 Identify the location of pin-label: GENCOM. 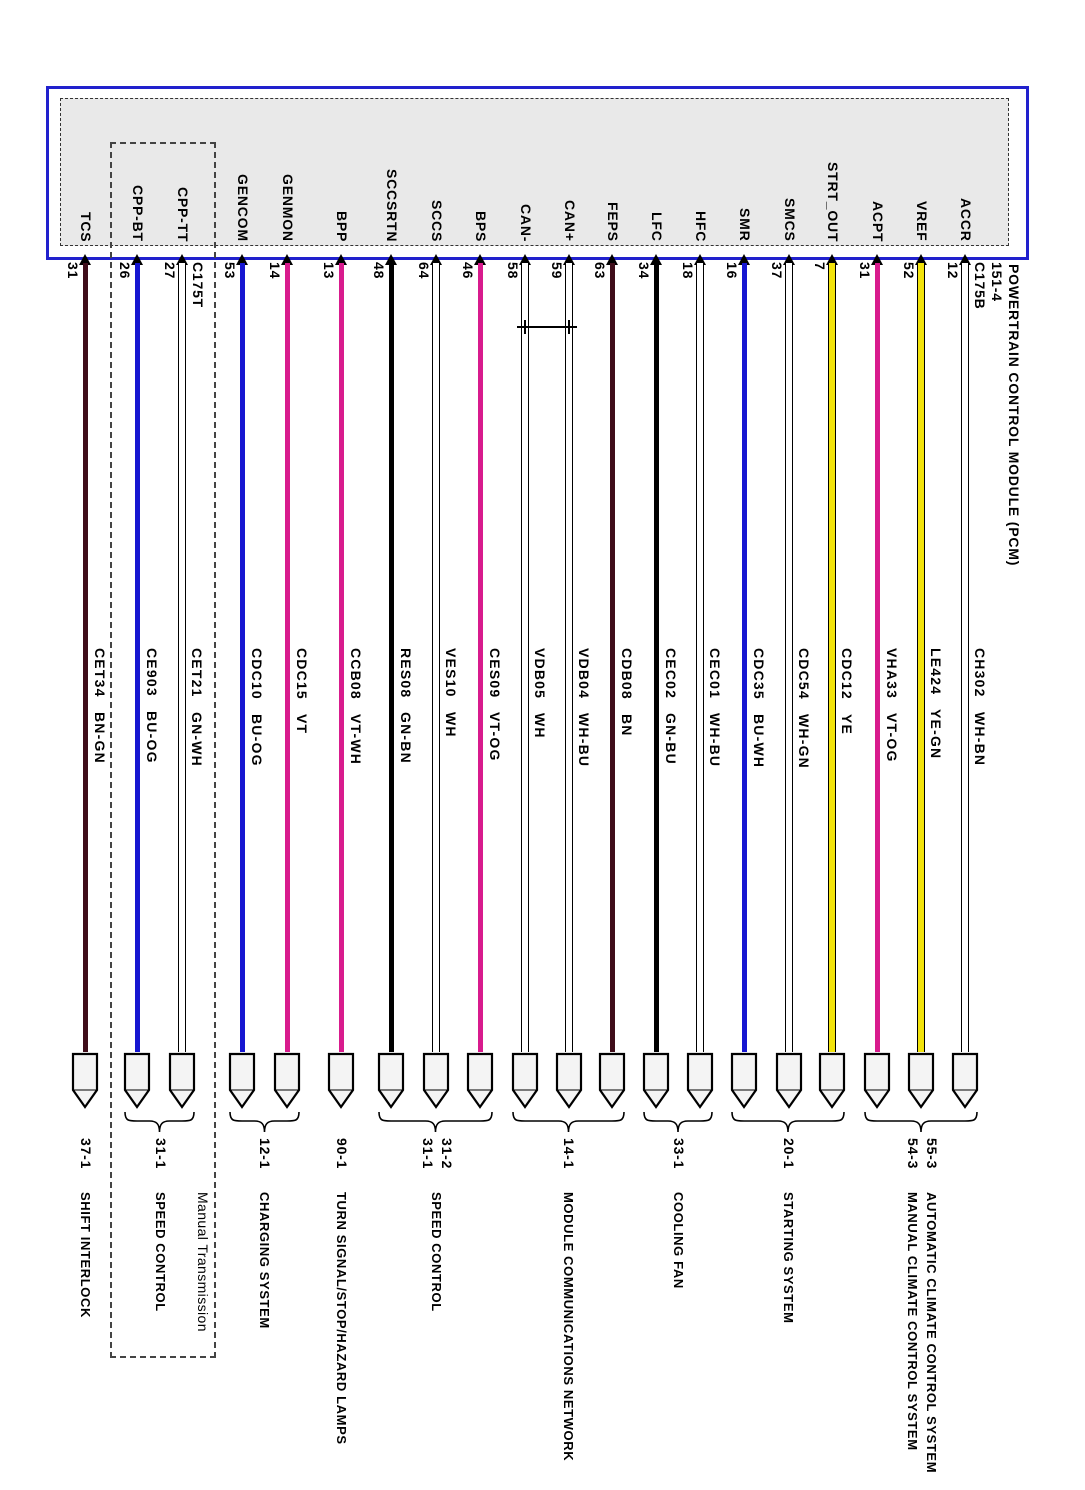
(243, 208).